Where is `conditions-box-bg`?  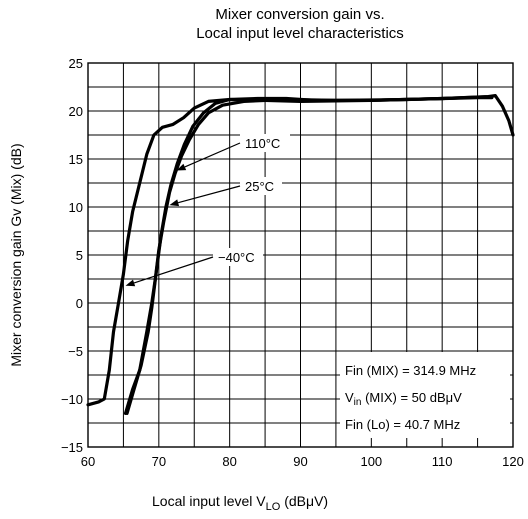 conditions-box-bg is located at coordinates (425, 395).